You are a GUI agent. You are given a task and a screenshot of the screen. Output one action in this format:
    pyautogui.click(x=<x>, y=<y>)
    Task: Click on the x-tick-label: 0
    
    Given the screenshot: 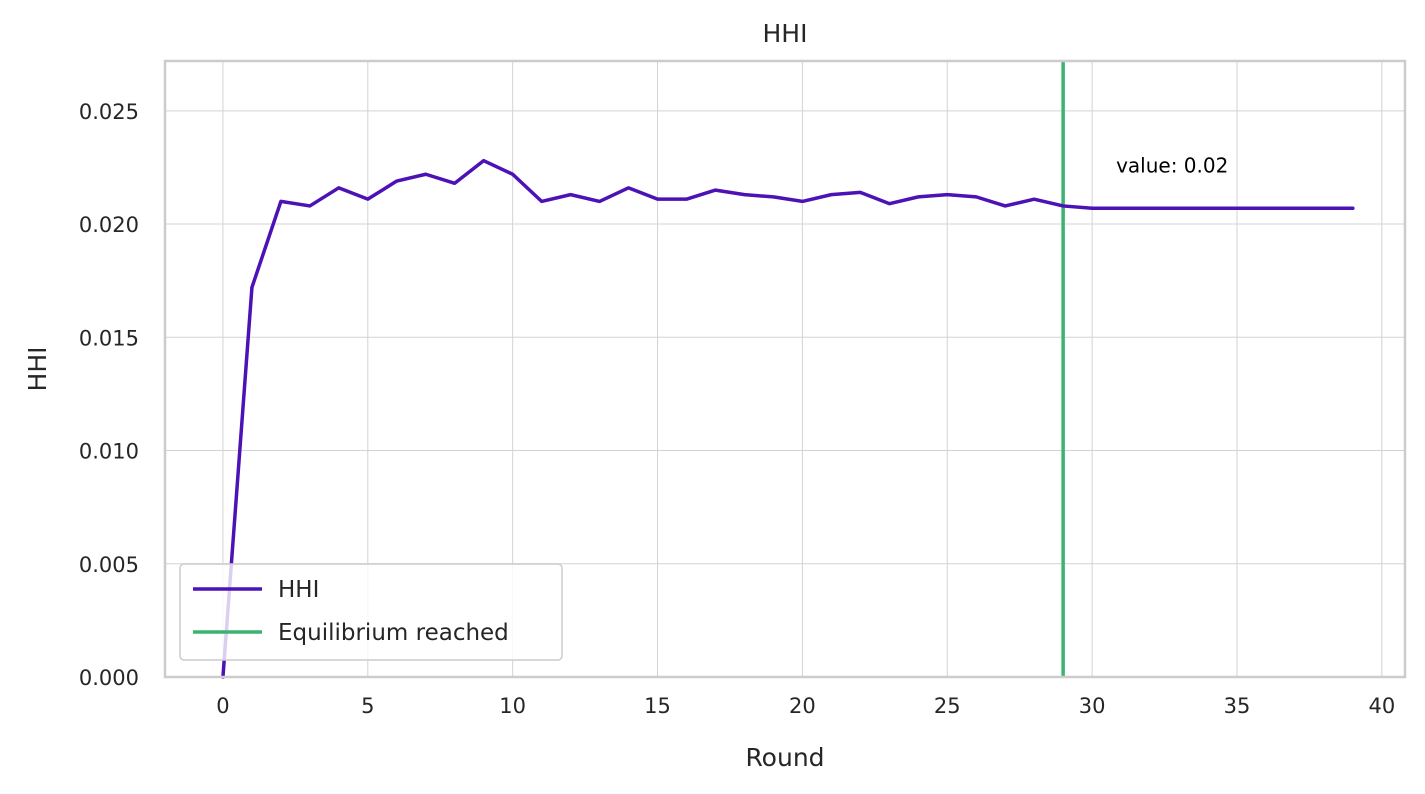 What is the action you would take?
    pyautogui.click(x=222, y=706)
    